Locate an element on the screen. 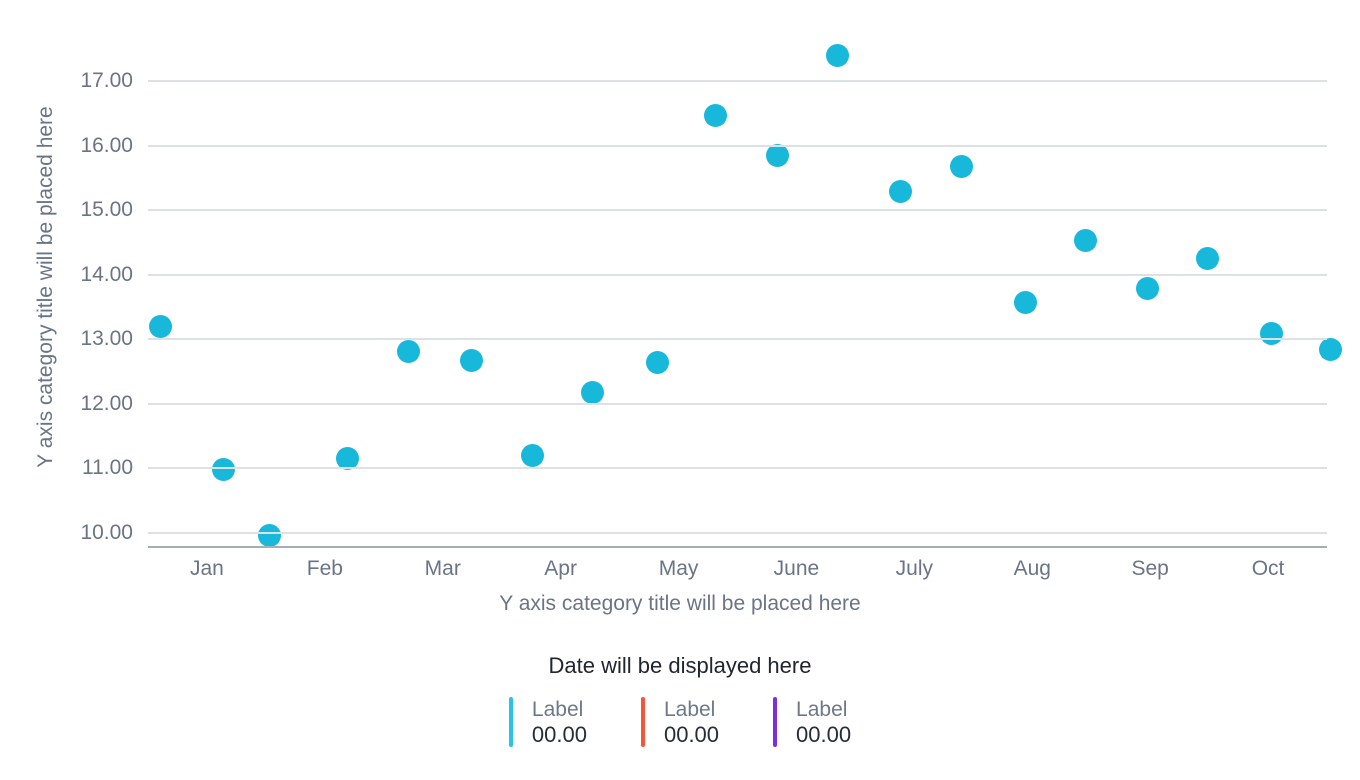 The width and height of the screenshot is (1360, 780). y-tick-label: 13.00 is located at coordinates (106, 338).